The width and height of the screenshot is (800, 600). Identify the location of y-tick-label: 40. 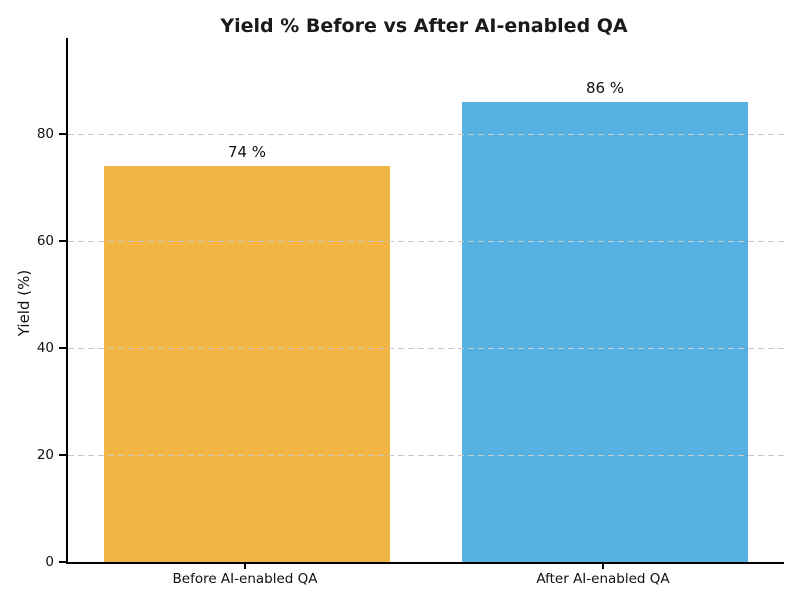
(45, 348).